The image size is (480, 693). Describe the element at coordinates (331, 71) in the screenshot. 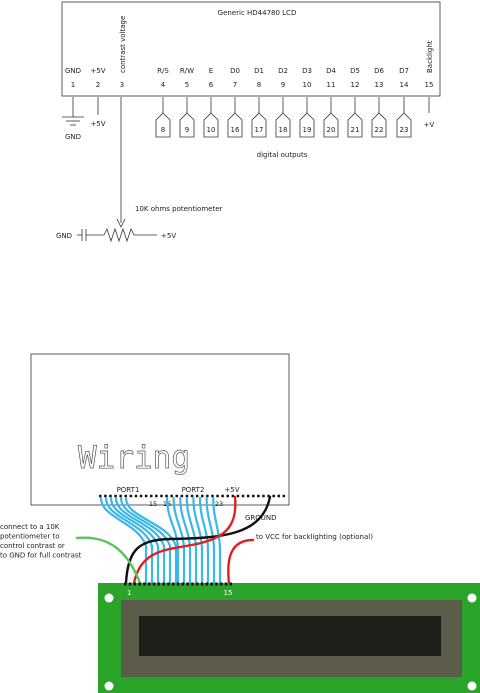

I see `pin-label: D4` at that location.